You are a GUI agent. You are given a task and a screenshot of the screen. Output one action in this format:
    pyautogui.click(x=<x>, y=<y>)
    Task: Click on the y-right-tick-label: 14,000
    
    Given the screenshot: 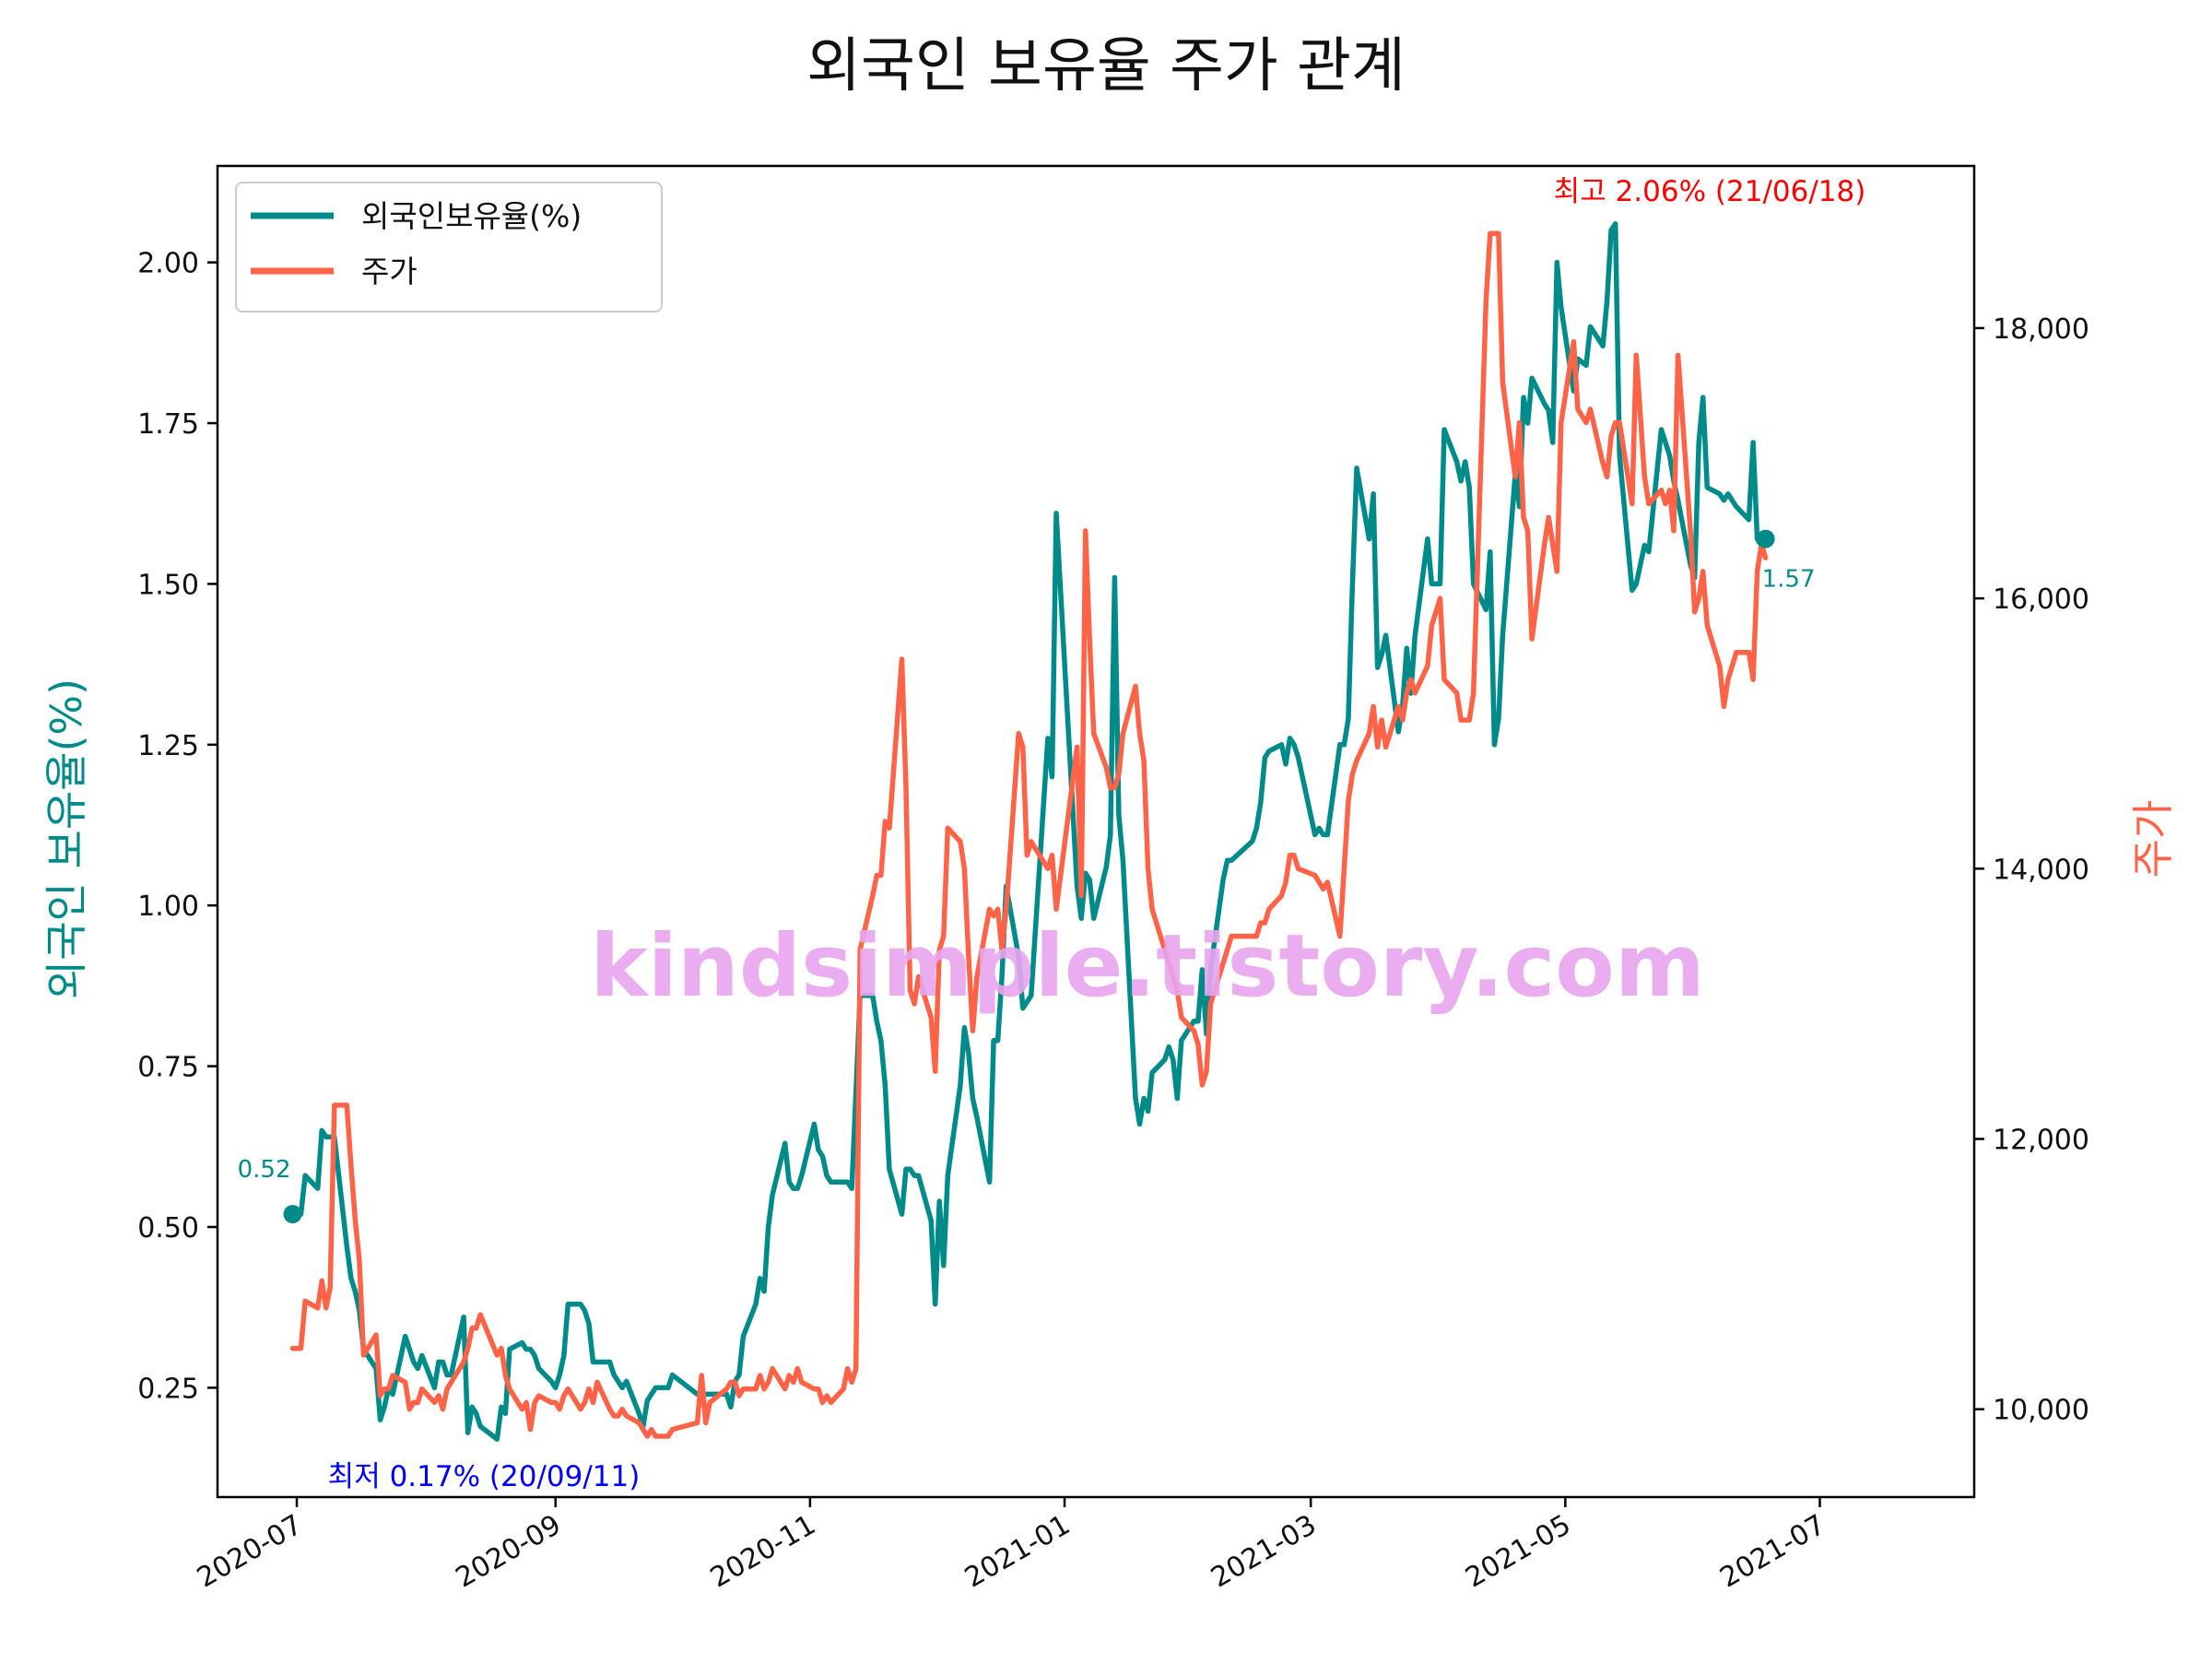 What is the action you would take?
    pyautogui.click(x=2041, y=870)
    